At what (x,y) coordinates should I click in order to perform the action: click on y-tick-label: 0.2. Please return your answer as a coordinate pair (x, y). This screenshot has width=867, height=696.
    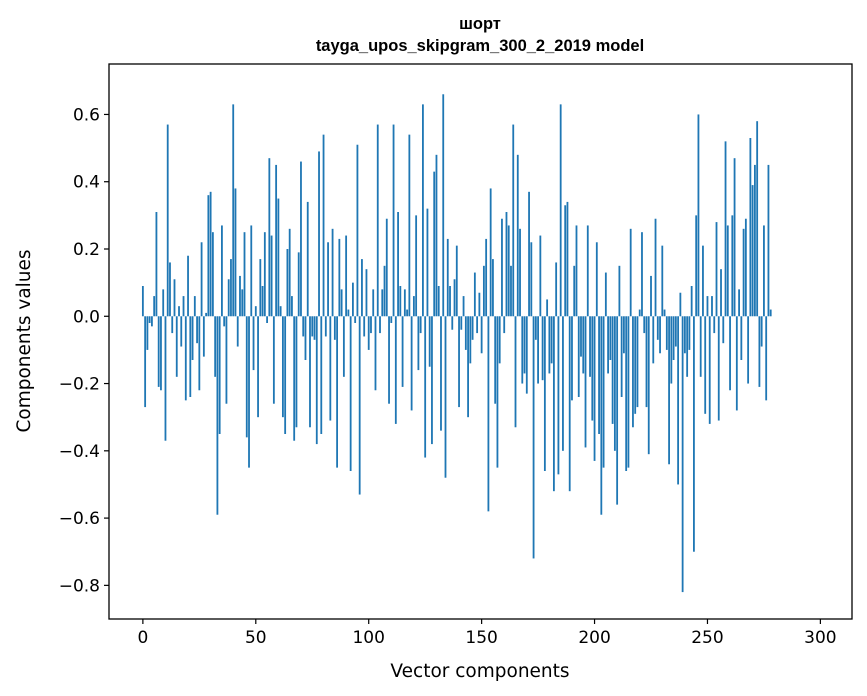
    Looking at the image, I should click on (86, 250).